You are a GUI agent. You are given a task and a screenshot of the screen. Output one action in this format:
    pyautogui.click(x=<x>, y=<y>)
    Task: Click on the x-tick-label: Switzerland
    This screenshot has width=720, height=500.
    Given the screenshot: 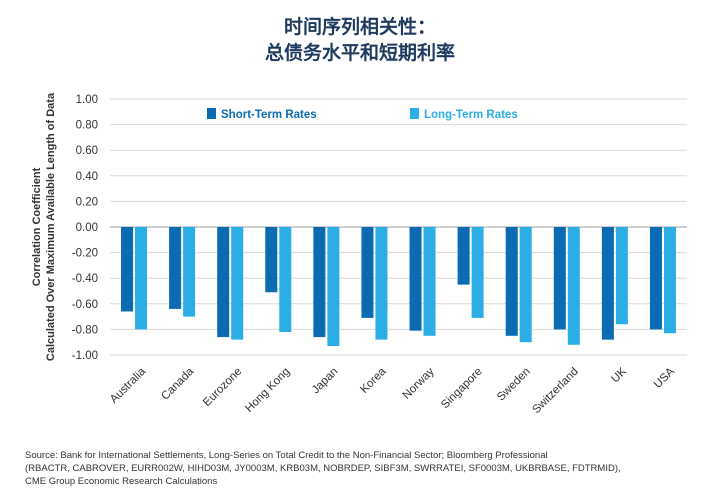 What is the action you would take?
    pyautogui.click(x=555, y=391)
    